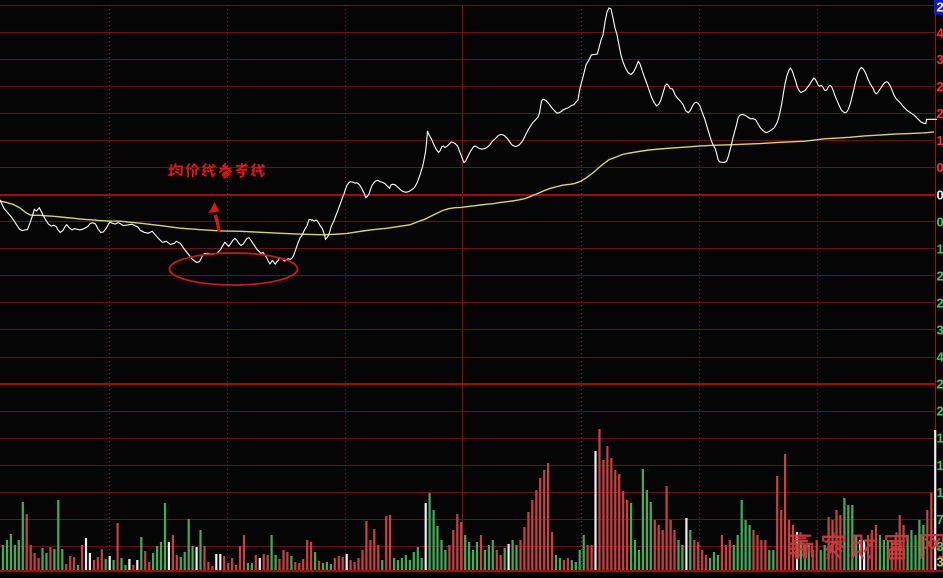 The image size is (943, 578). I want to click on svg-text: 7, so click(940, 519).